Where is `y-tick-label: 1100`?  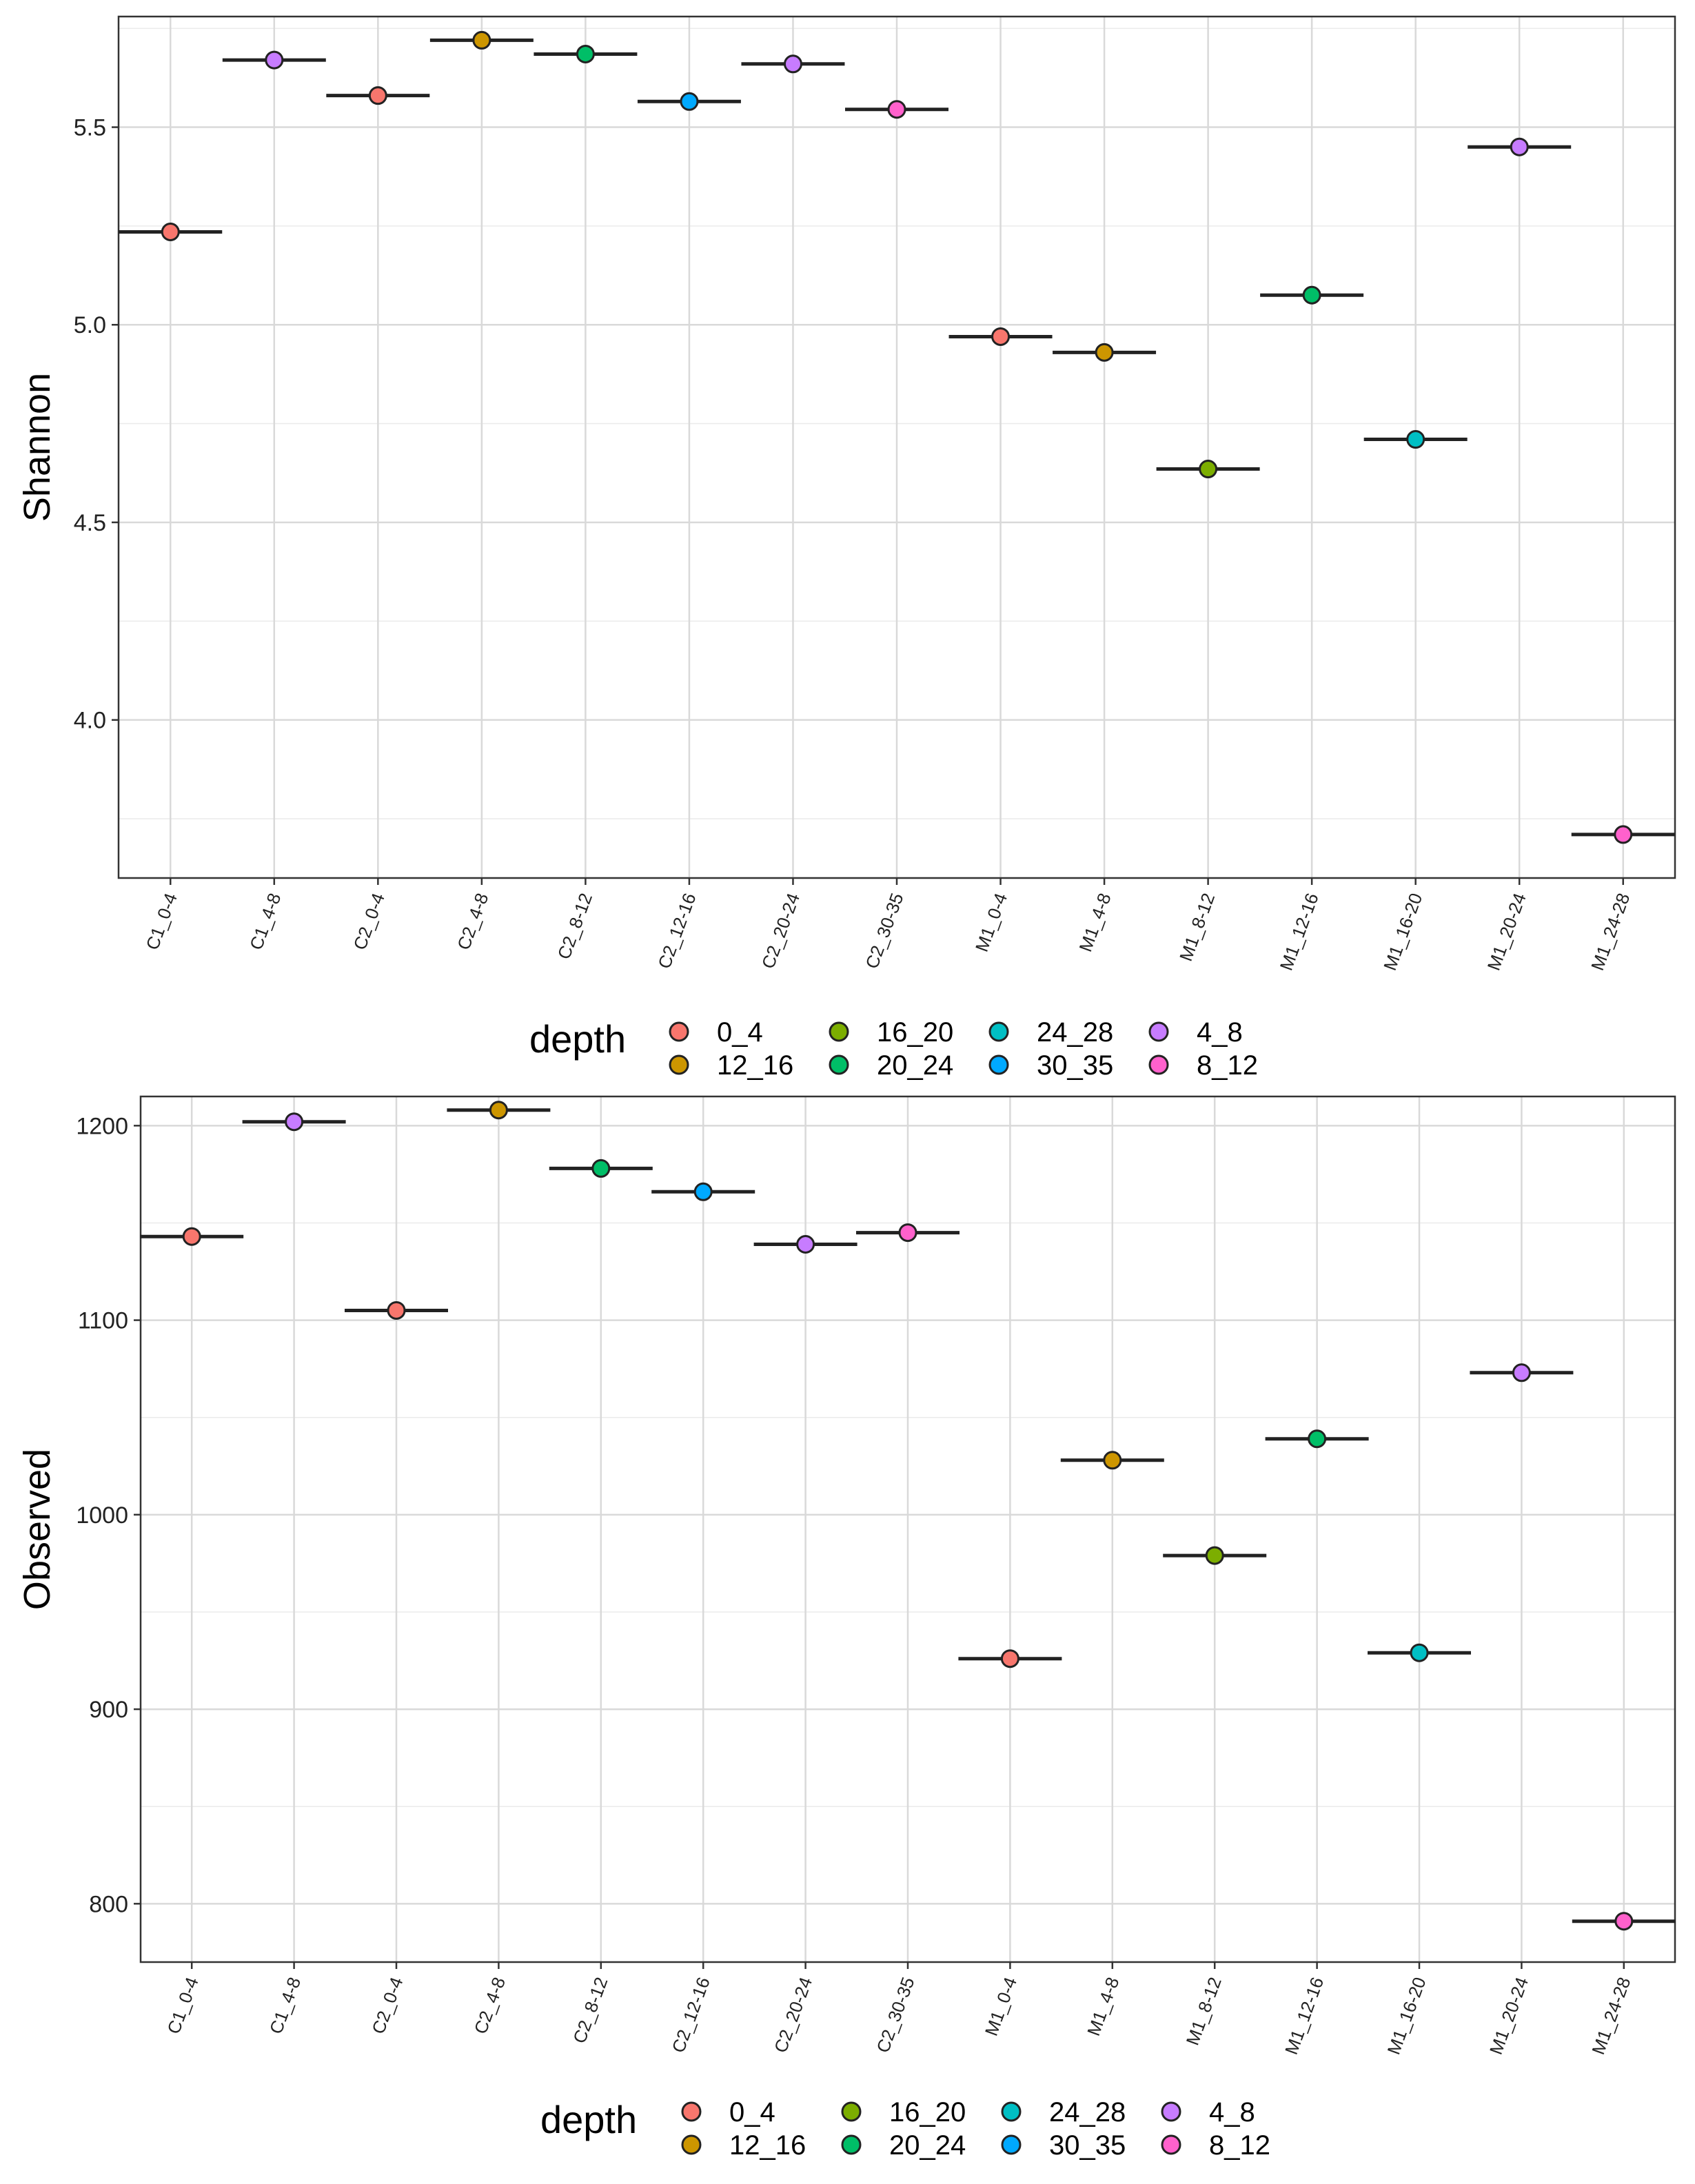
y-tick-label: 1100 is located at coordinates (103, 1321).